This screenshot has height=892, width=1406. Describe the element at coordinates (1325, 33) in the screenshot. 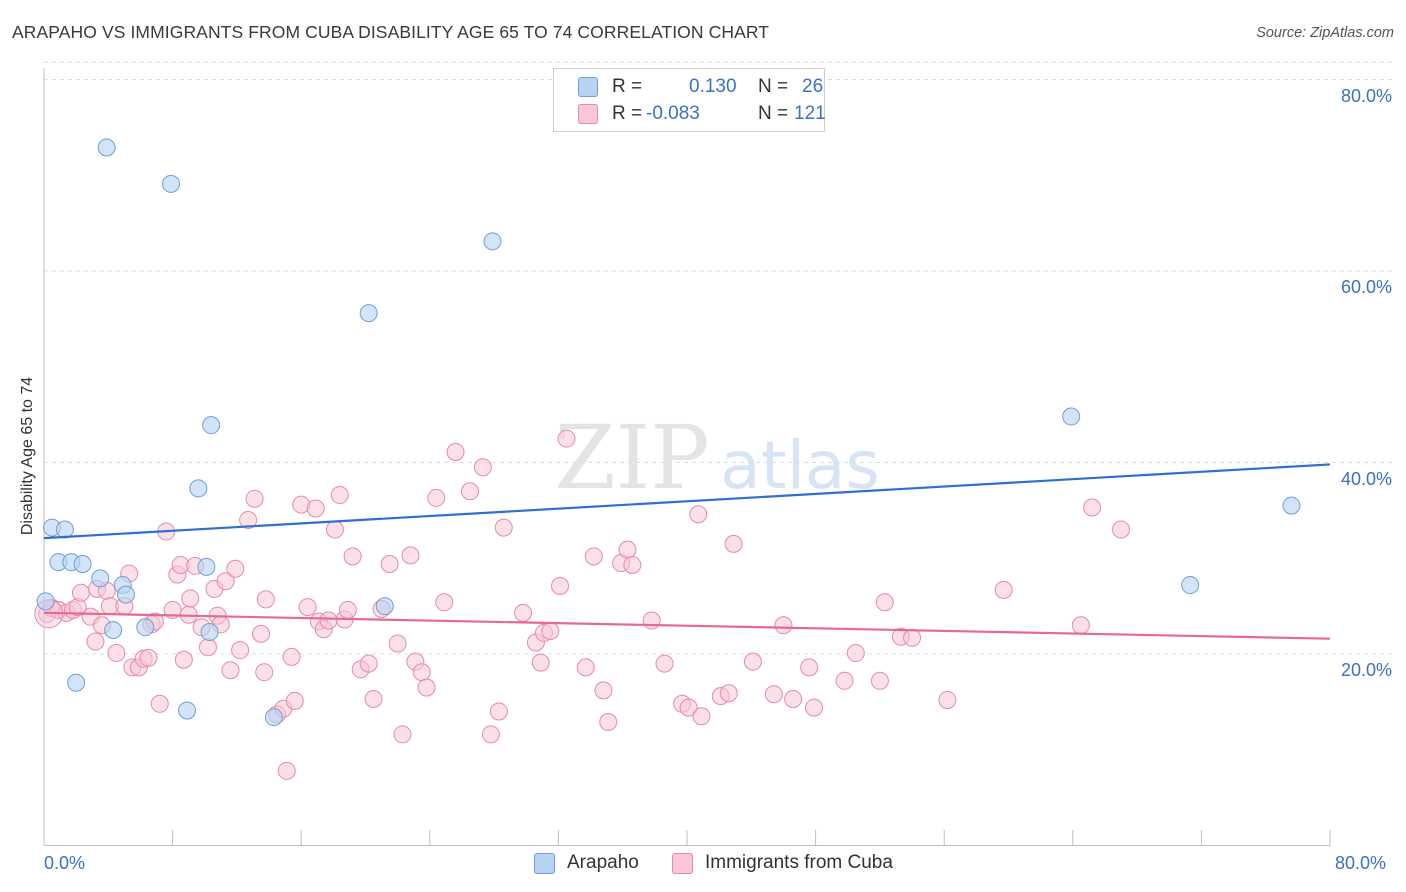

I see `source-credit: Source: ZipAtlas.com` at that location.